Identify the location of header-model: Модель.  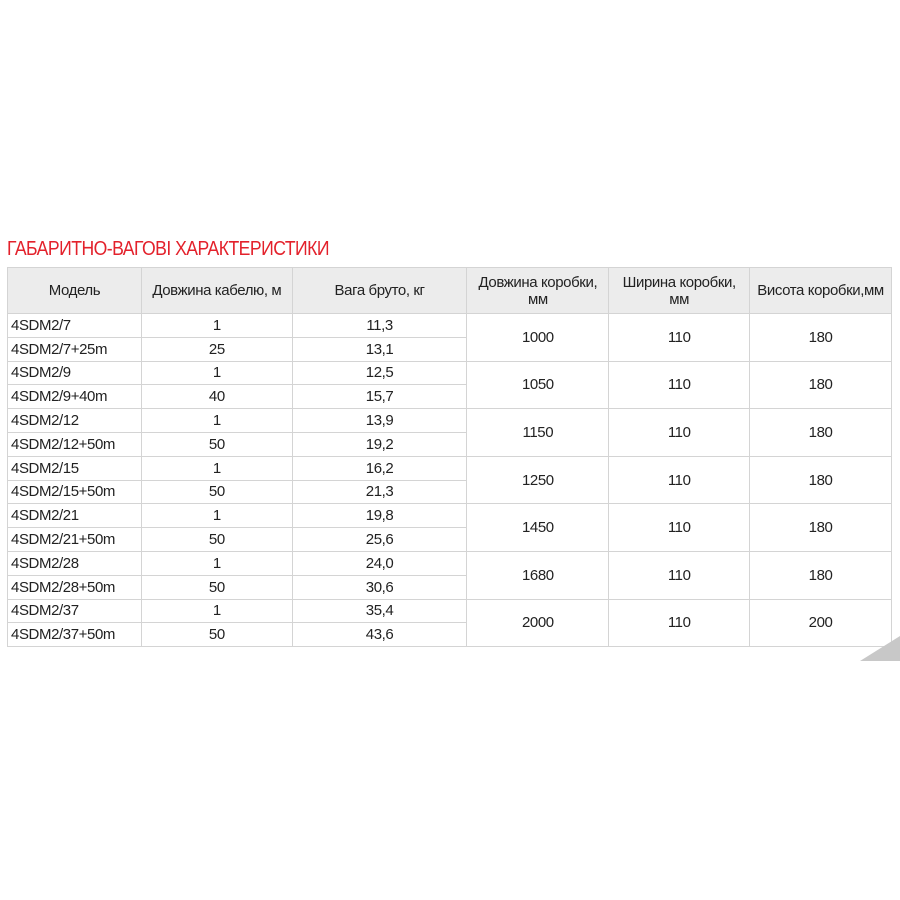
(74, 290).